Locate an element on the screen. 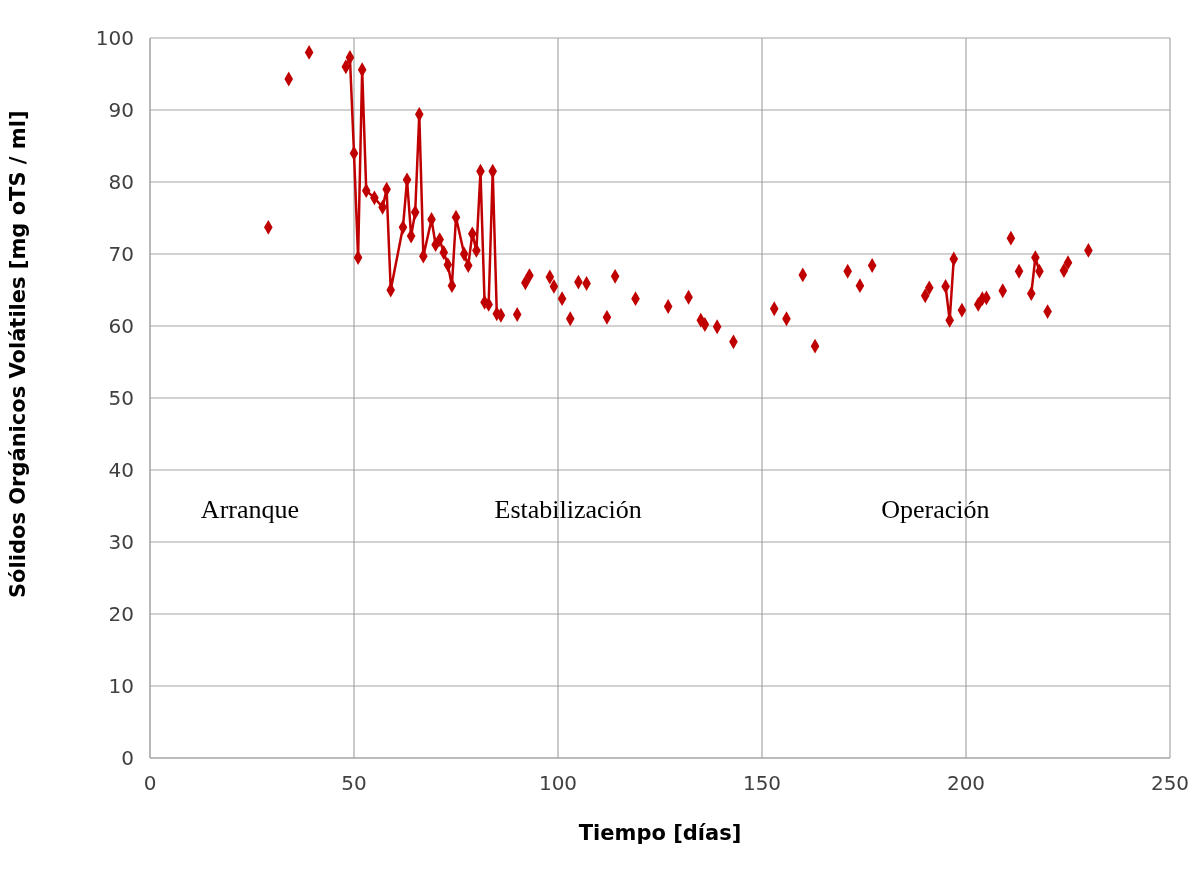 The height and width of the screenshot is (877, 1198). y-tick-label: 70 is located at coordinates (121, 254).